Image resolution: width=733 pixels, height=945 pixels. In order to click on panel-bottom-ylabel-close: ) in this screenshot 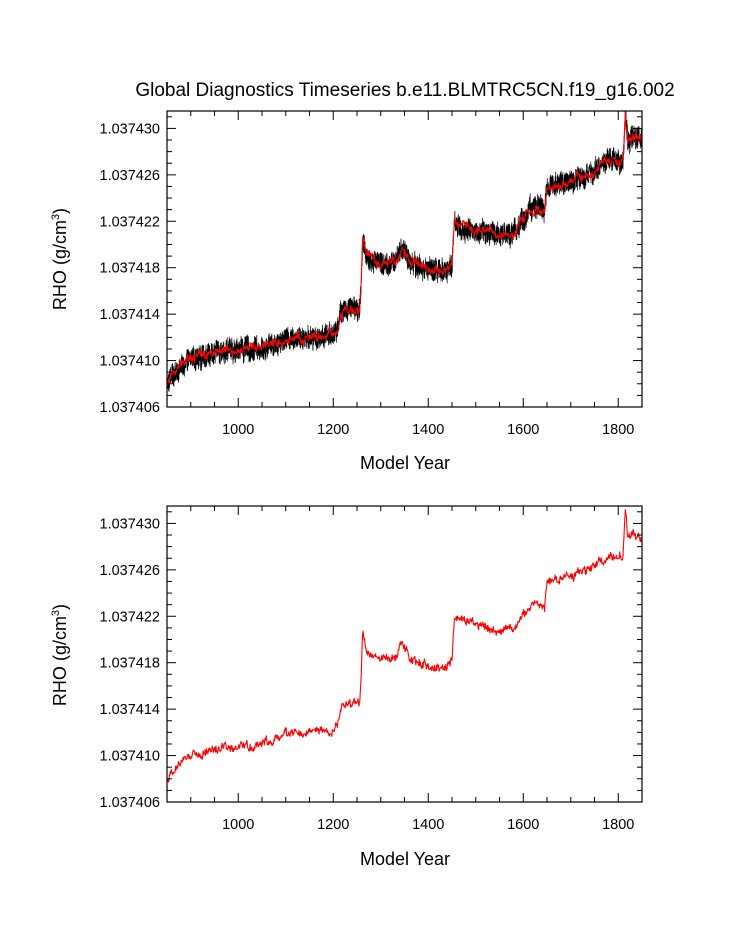, I will do `click(60, 607)`.